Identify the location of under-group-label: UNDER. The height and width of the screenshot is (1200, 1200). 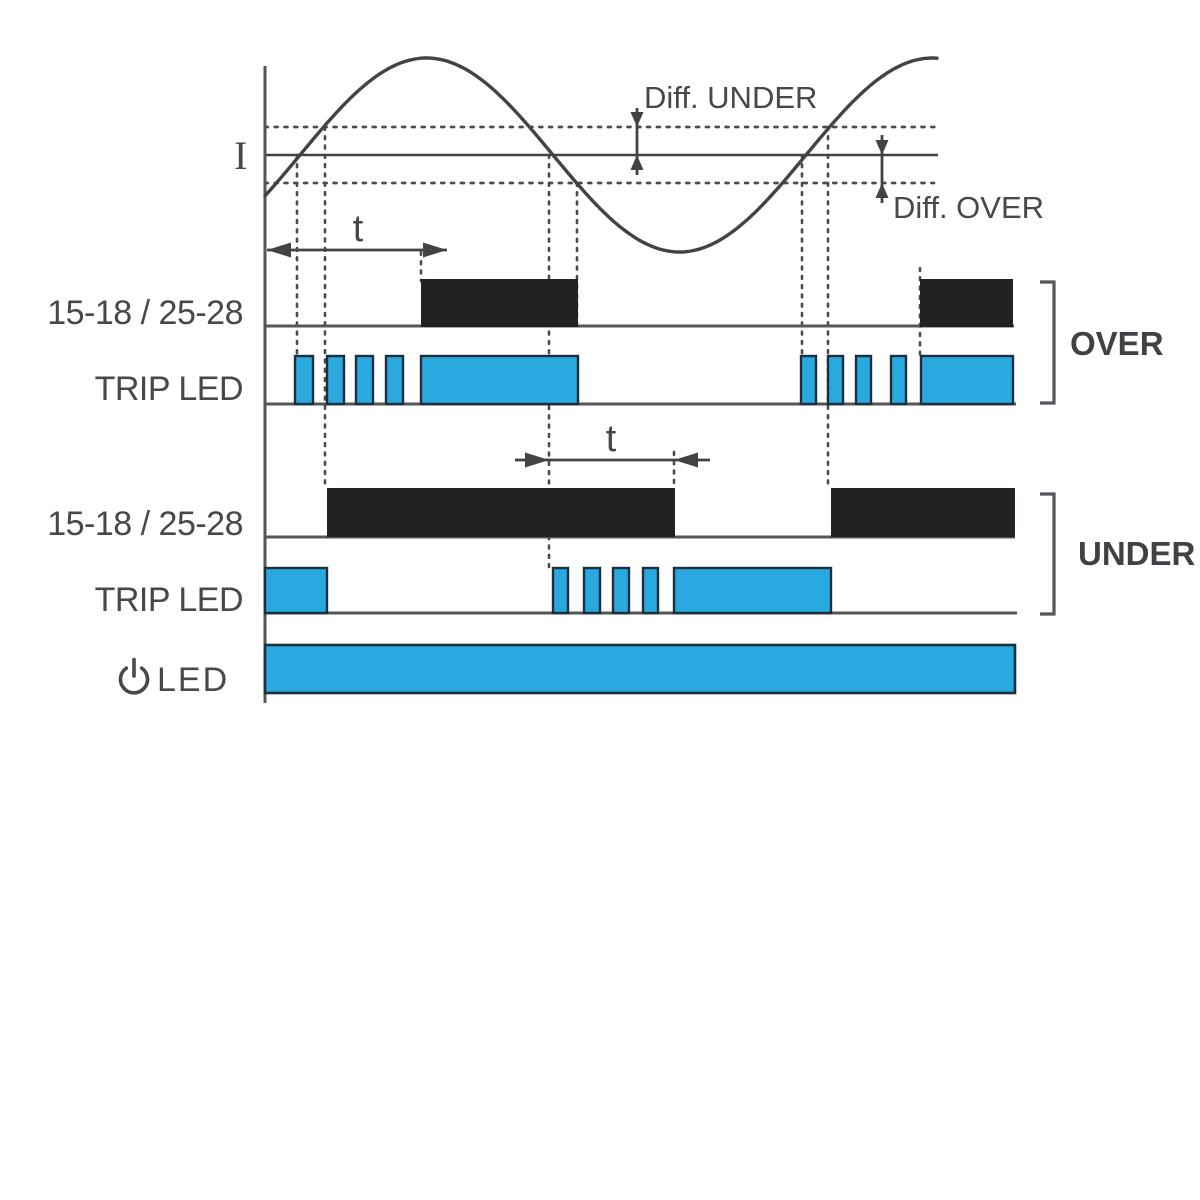
(1137, 553).